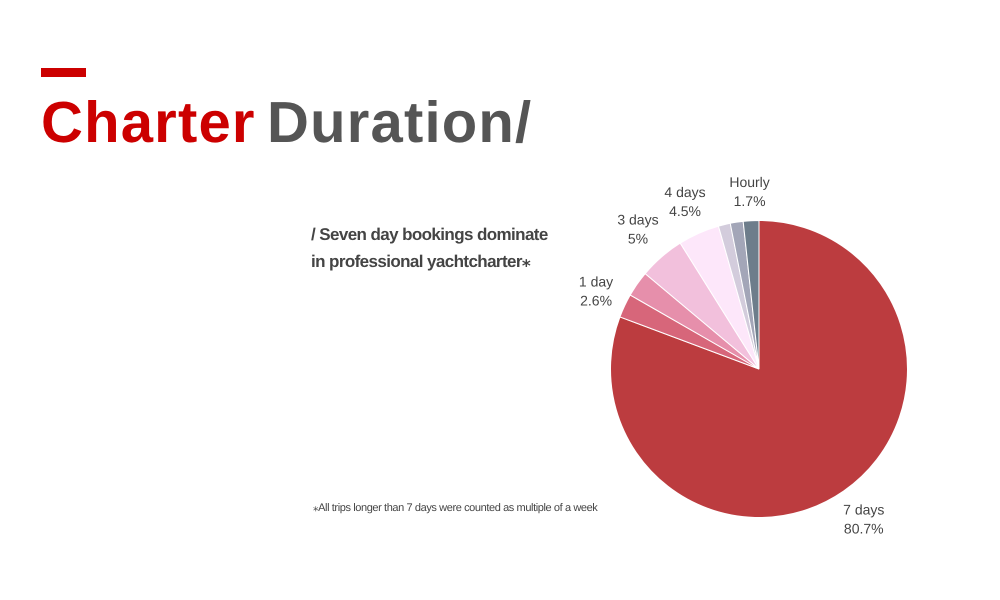  I want to click on slice-label: Hourly, so click(749, 182).